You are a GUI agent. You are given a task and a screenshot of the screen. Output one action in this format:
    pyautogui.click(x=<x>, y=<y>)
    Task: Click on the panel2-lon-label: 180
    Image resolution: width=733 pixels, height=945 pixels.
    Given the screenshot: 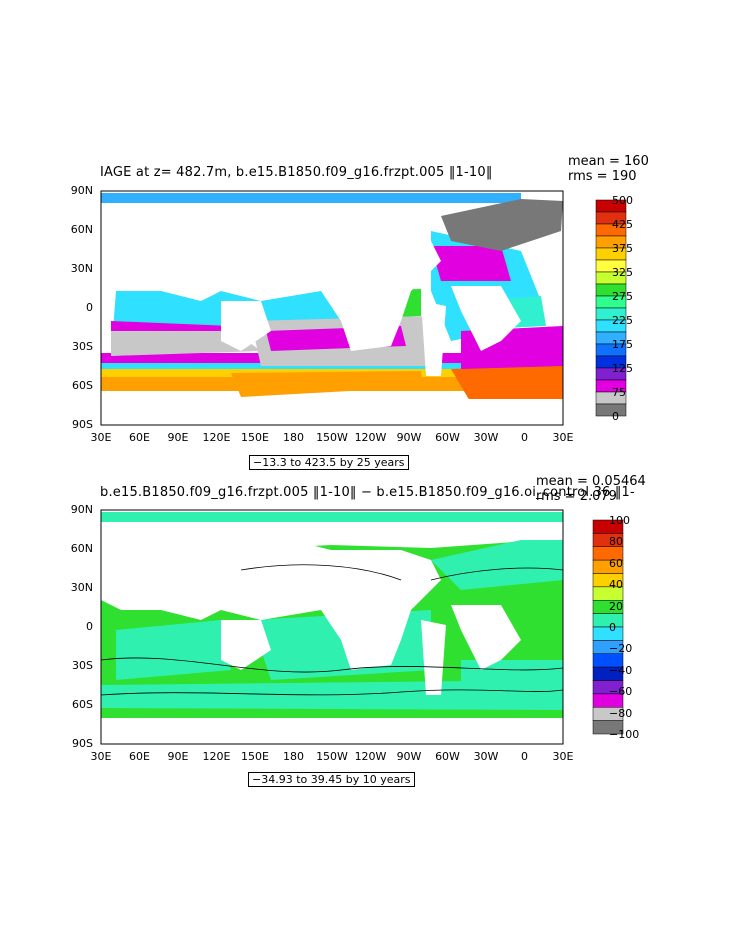 What is the action you would take?
    pyautogui.click(x=293, y=756)
    